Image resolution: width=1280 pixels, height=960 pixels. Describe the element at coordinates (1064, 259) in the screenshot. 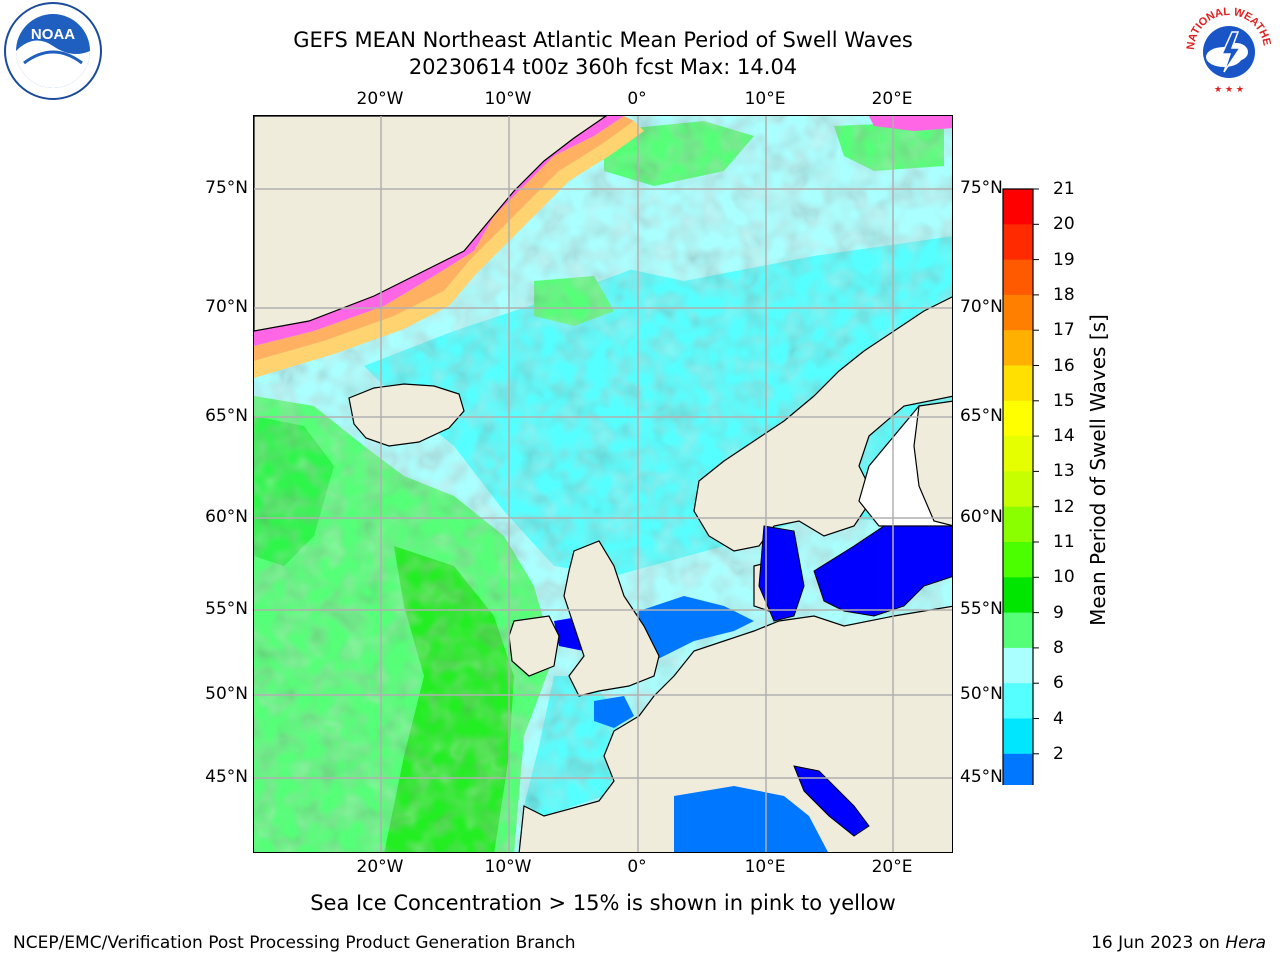

I see `colorbar-tick-label: 19` at that location.